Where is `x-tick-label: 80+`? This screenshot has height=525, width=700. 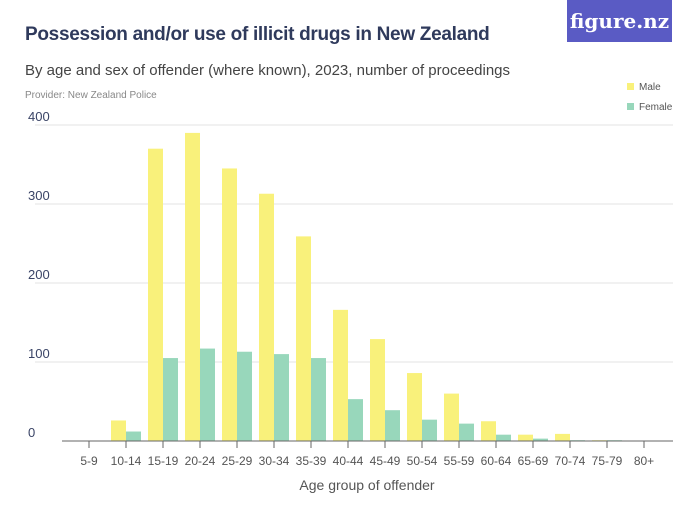
x-tick-label: 80+ is located at coordinates (644, 461).